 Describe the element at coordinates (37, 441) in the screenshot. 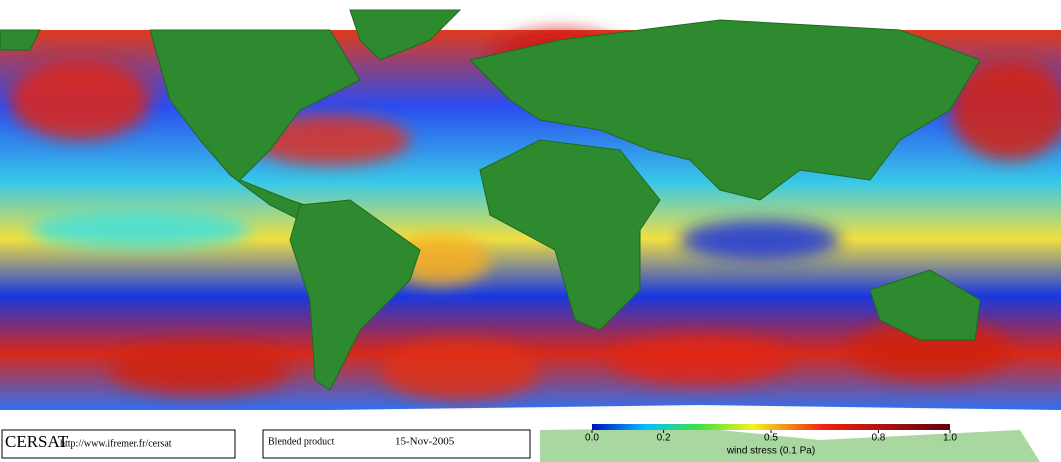

I see `logo: CERSAT` at that location.